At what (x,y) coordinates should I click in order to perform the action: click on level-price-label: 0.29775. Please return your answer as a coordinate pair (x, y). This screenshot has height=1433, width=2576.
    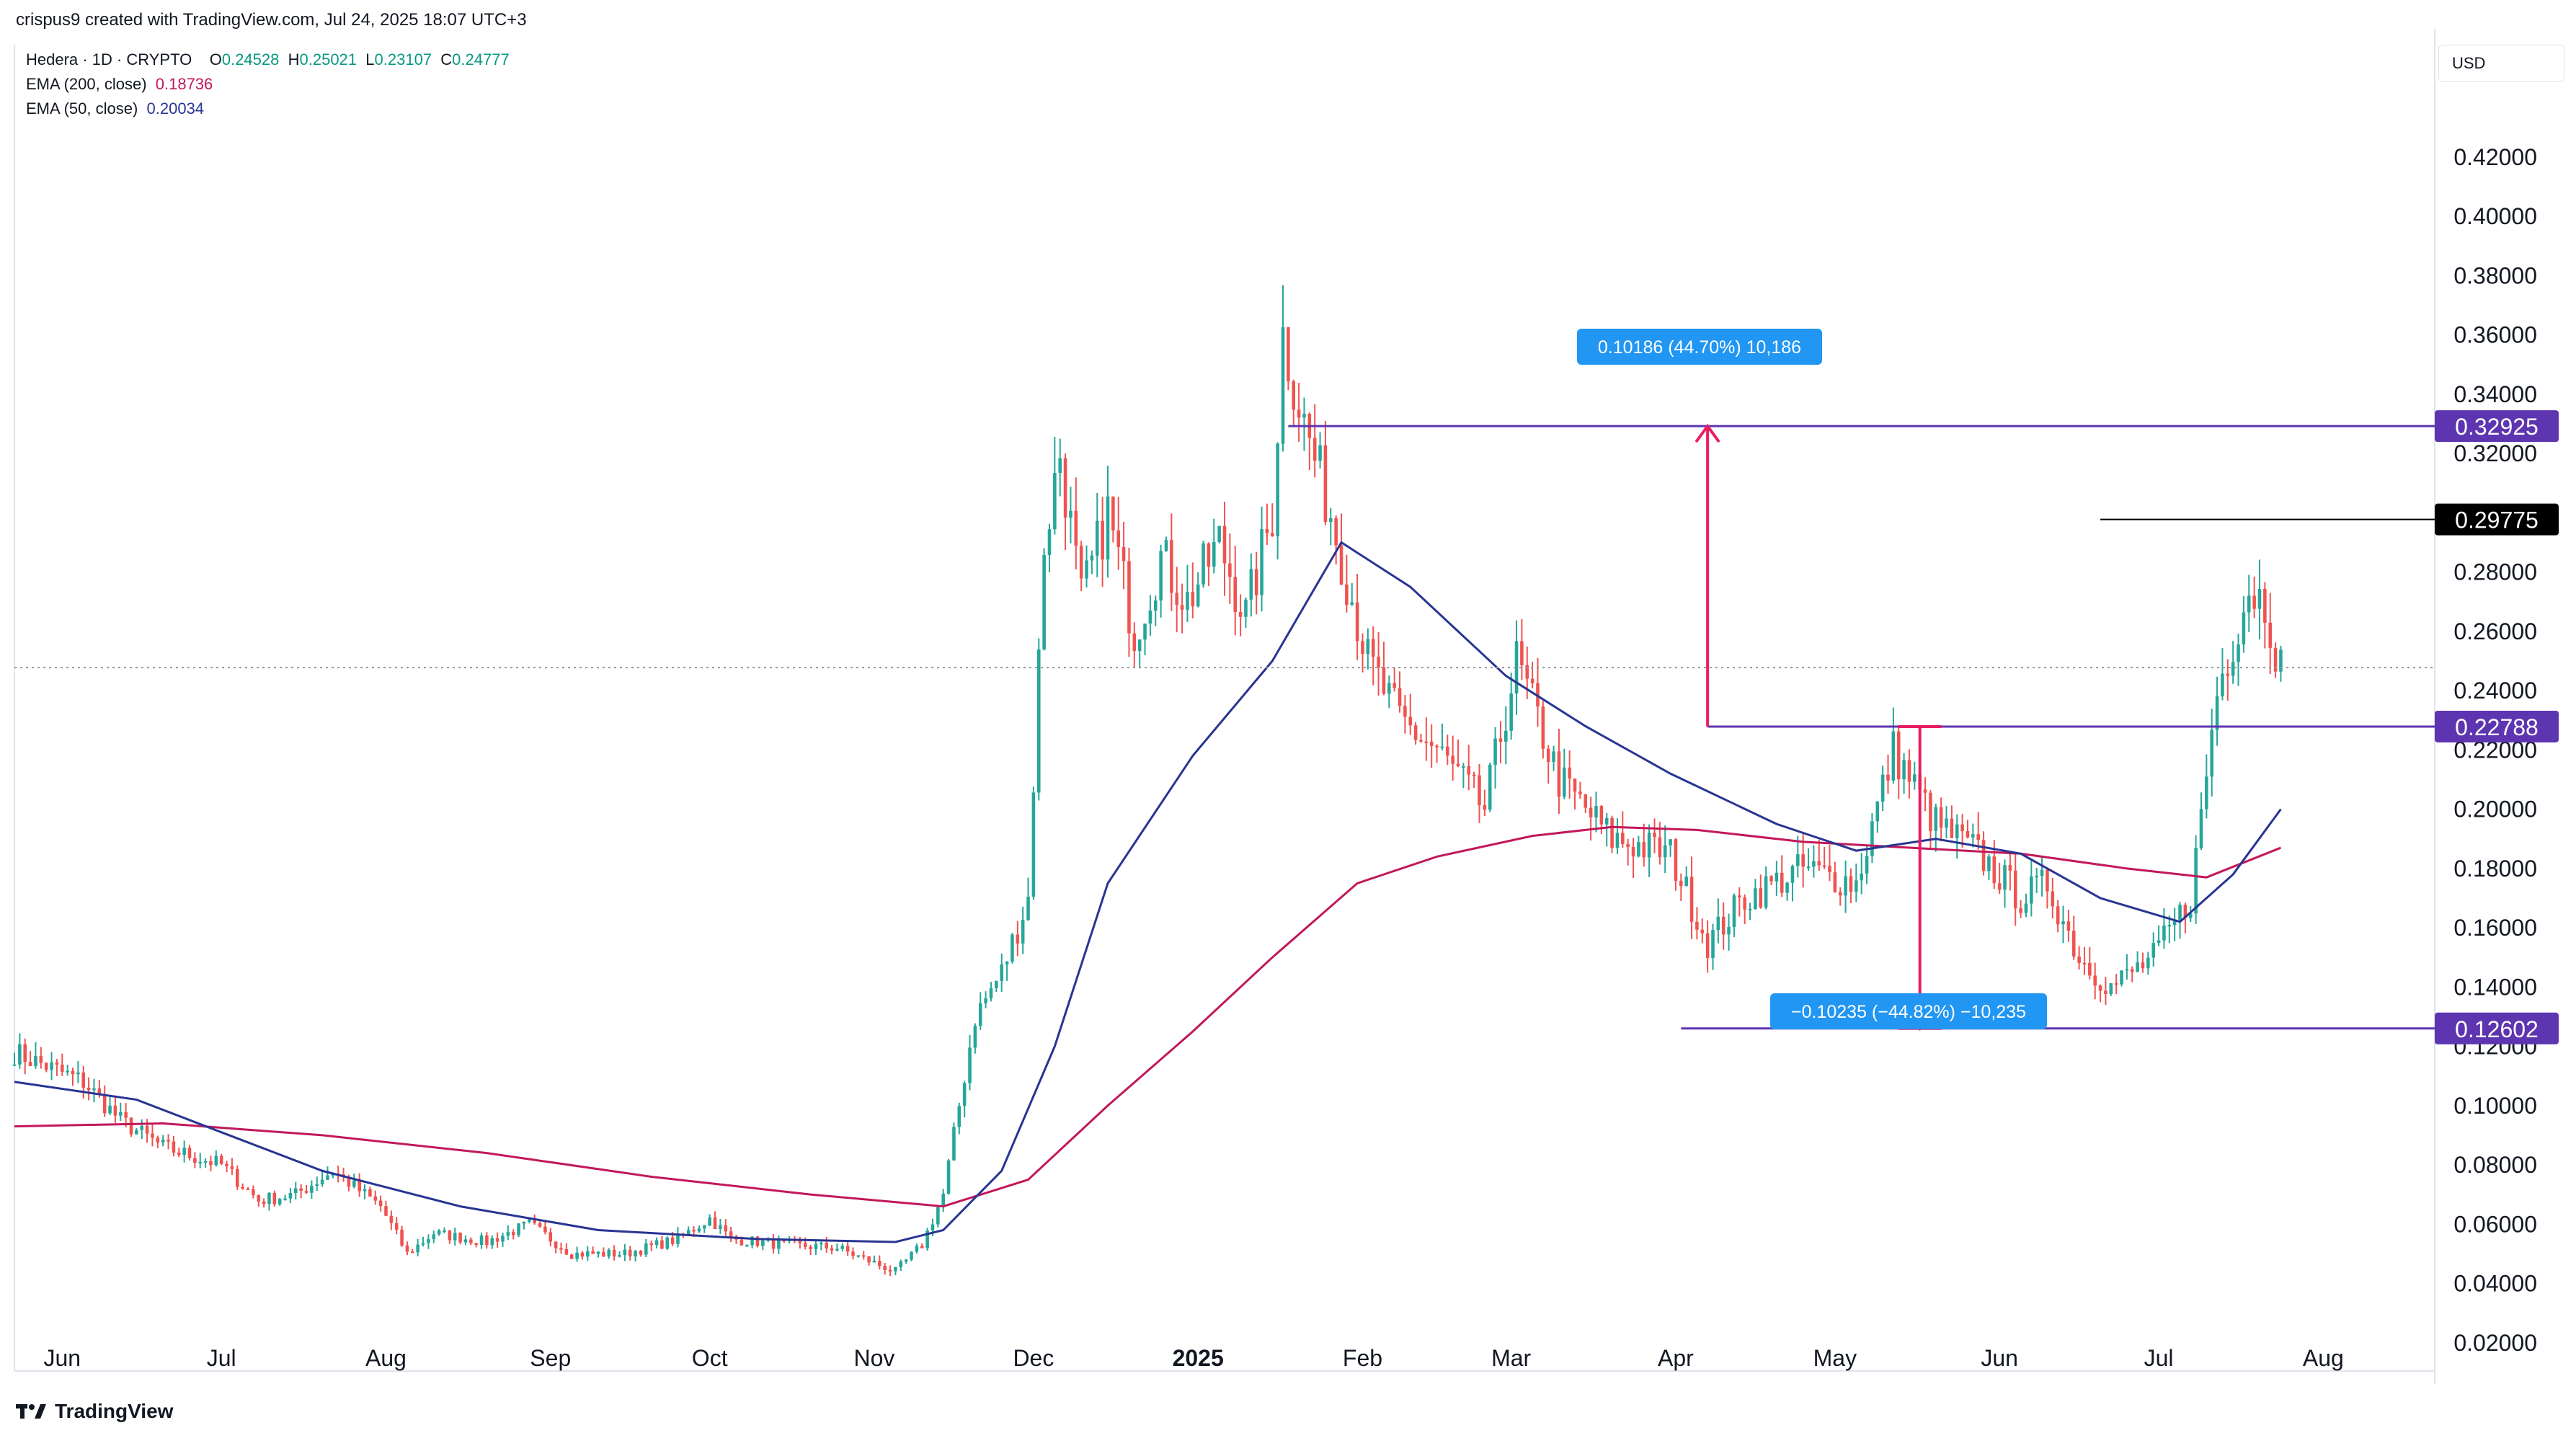
    Looking at the image, I should click on (2497, 520).